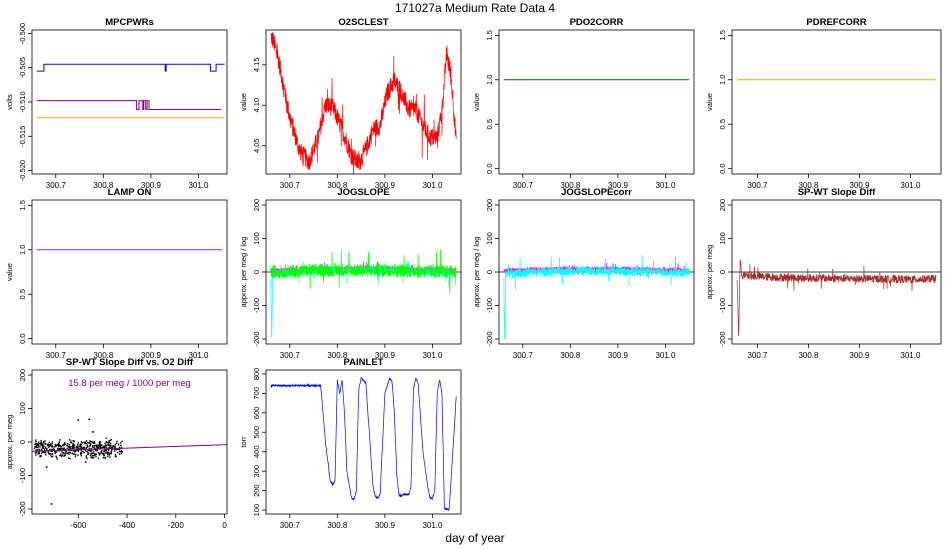 This screenshot has width=950, height=550. What do you see at coordinates (56, 355) in the screenshot?
I see `x-tick-label: 300.7` at bounding box center [56, 355].